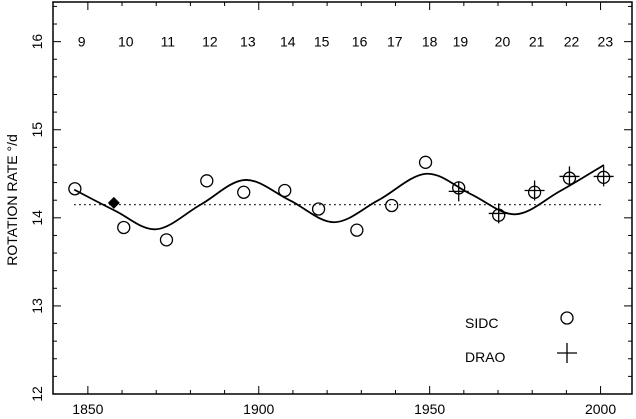 The image size is (636, 419). I want to click on y-axis-label: ROTATION RATE °/d, so click(12, 200).